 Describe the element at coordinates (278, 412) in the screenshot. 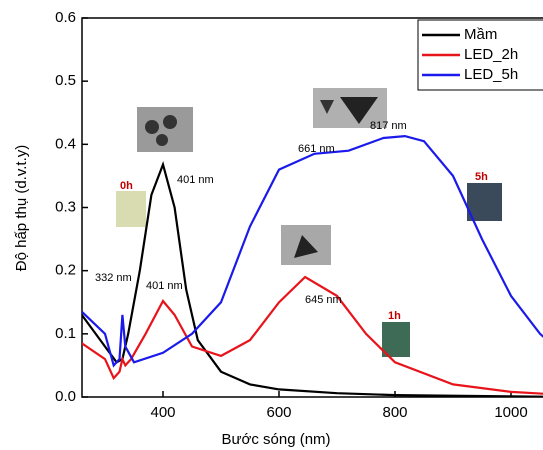

I see `x-tick-label: 600` at that location.